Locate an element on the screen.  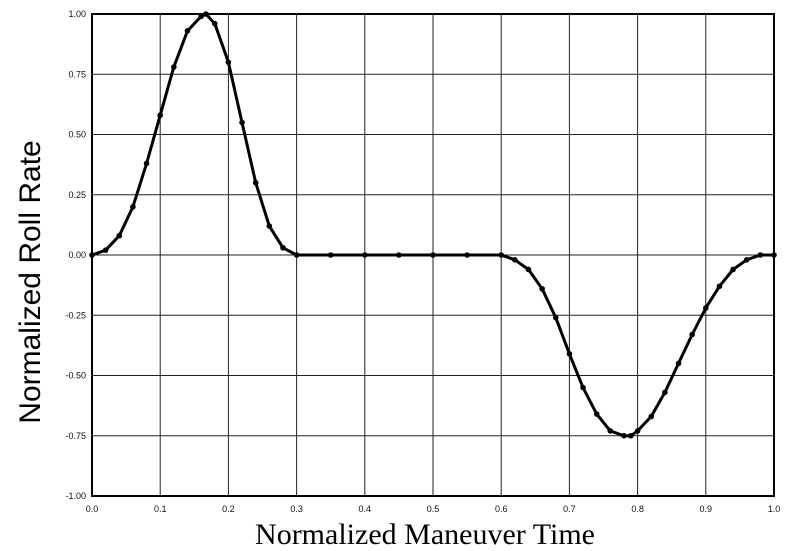
x-tick-labels: 0.0 0.1 0.2 0.3 0.4 0.5 0.6 0.7 0.8 0.9 1.0 is located at coordinates (433, 509).